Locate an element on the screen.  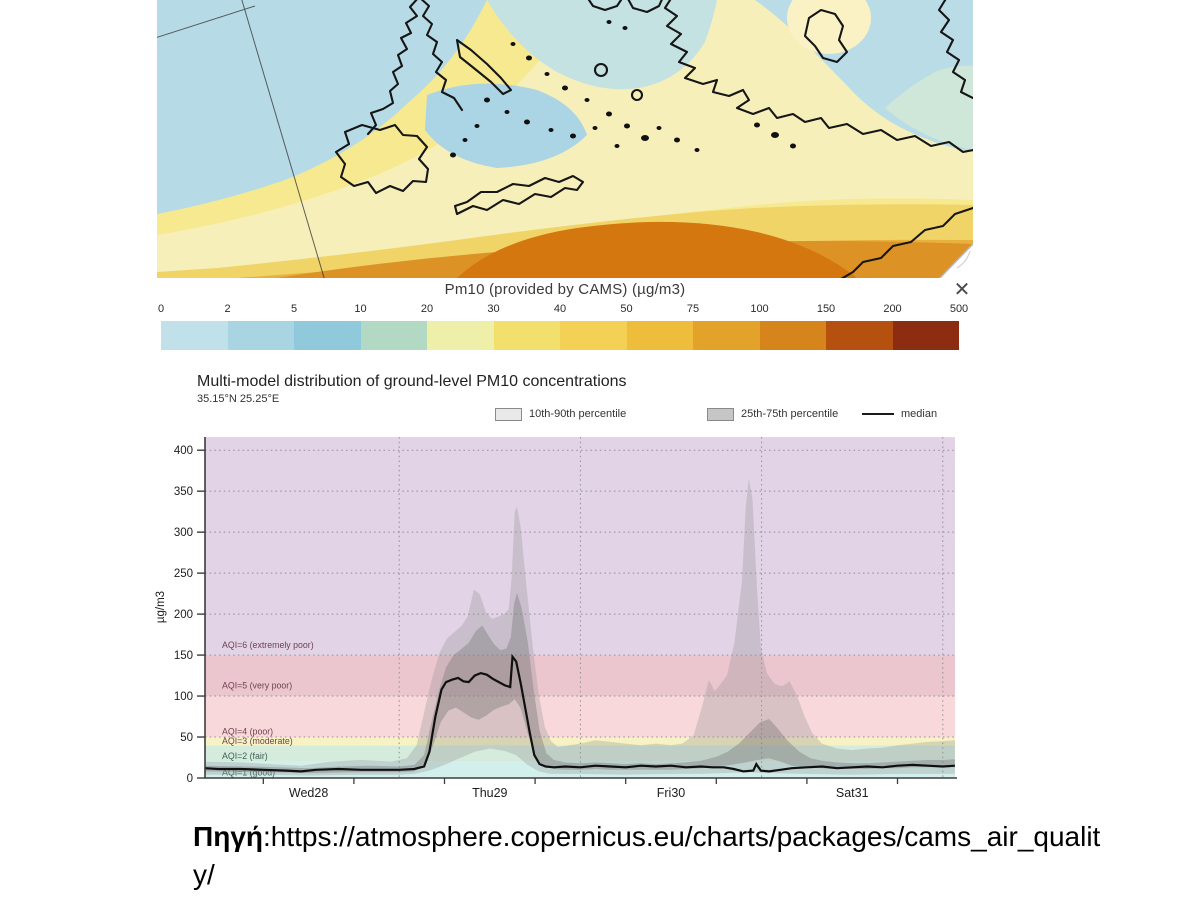
colorbar-tick-labels: 0 2 5 10 20 30 40 50 75 100 150 200 500 is located at coordinates (562, 310).